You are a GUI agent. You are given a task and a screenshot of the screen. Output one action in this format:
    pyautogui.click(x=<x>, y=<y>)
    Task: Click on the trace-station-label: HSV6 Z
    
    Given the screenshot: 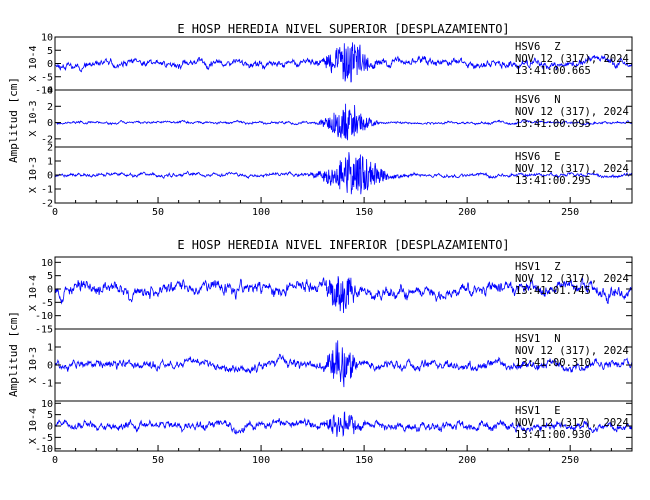 What is the action you would take?
    pyautogui.click(x=538, y=47)
    